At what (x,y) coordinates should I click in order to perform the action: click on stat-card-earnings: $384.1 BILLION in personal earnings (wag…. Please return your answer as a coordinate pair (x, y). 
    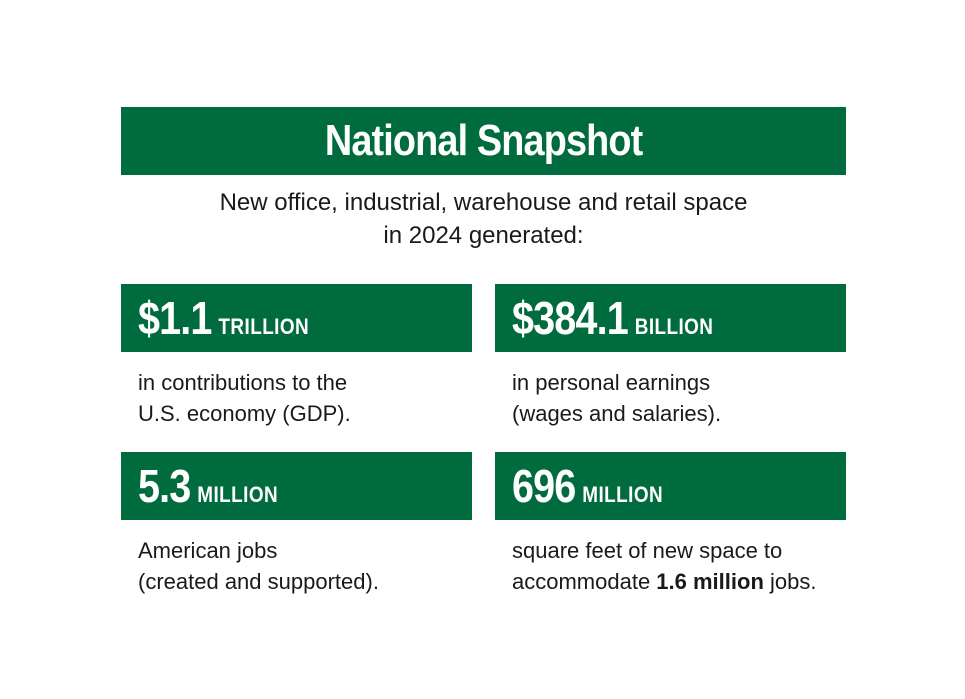
    Looking at the image, I should click on (670, 356).